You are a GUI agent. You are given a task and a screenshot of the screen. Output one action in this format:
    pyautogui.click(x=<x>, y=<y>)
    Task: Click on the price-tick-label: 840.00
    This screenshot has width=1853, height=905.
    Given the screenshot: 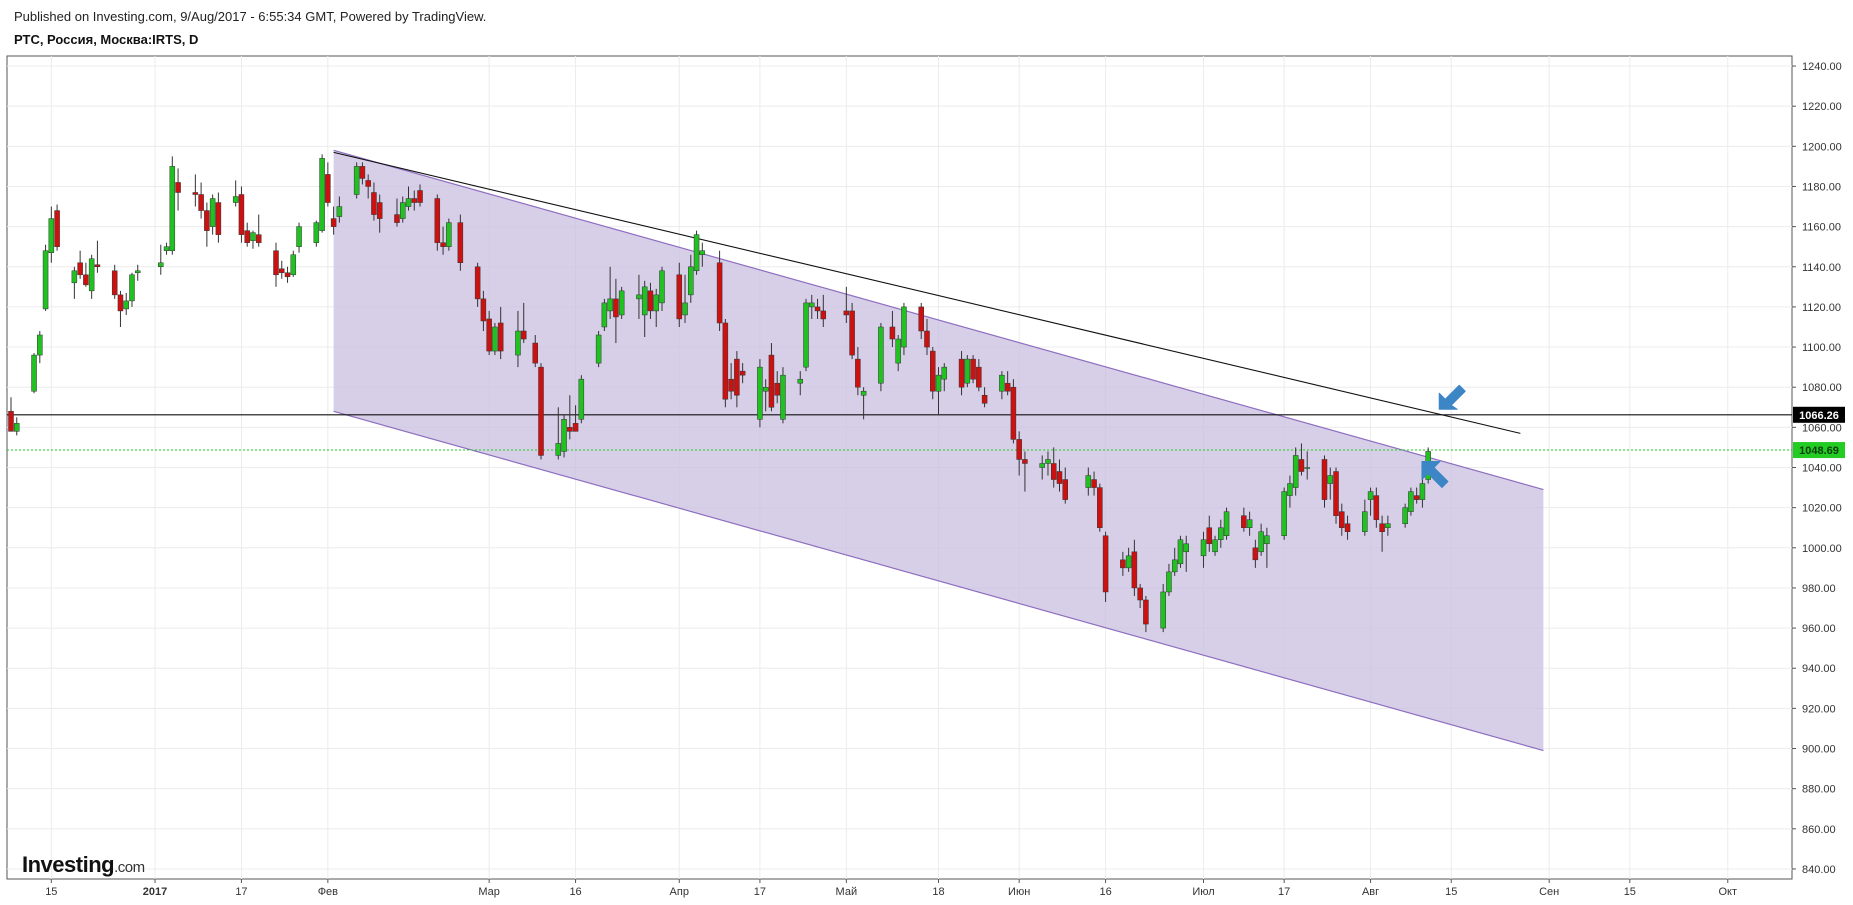 What is the action you would take?
    pyautogui.click(x=1819, y=870)
    